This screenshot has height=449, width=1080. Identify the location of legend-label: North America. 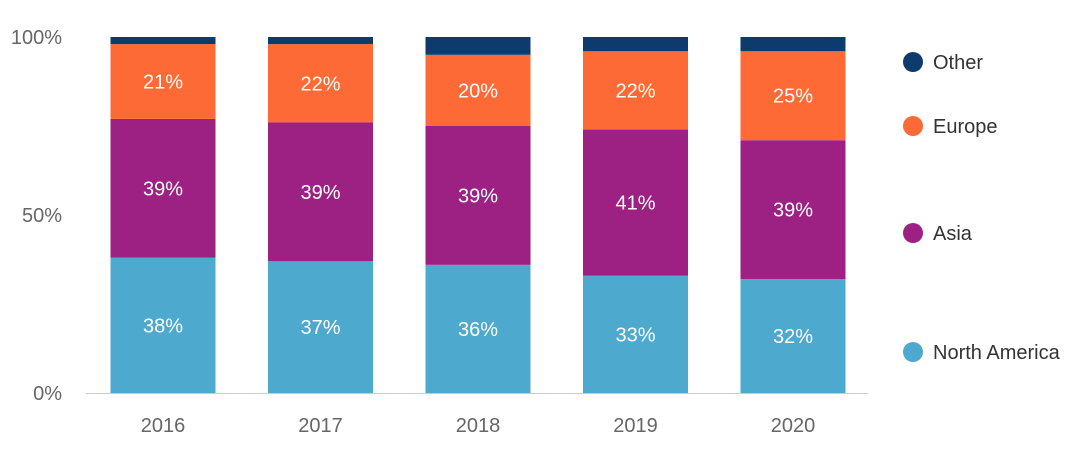
(997, 353).